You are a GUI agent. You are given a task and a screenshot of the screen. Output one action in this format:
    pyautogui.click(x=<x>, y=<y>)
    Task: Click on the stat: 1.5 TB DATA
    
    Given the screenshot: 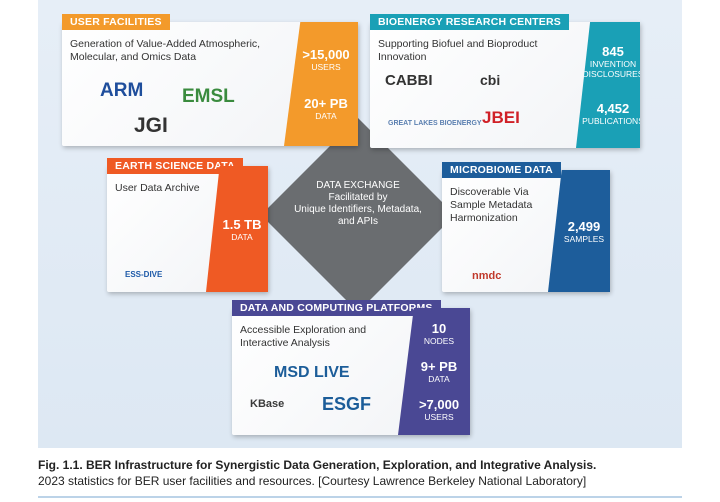 What is the action you would take?
    pyautogui.click(x=241, y=229)
    